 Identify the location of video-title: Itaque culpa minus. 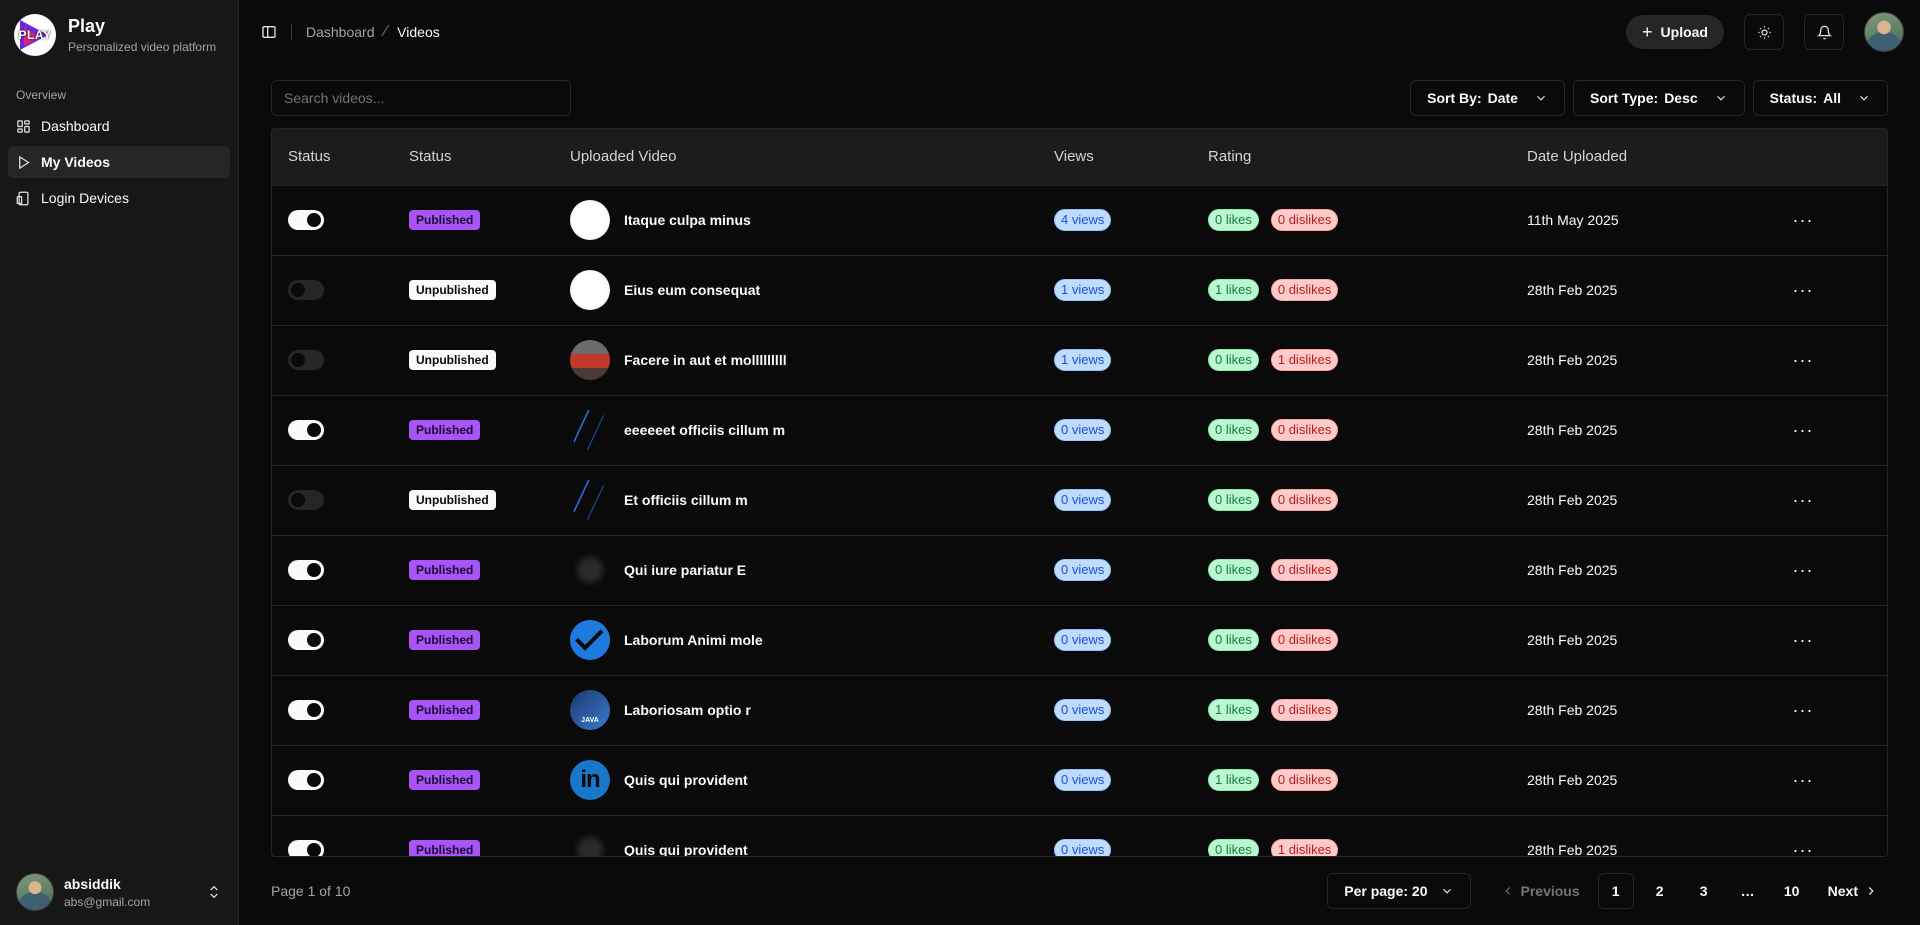
(687, 220).